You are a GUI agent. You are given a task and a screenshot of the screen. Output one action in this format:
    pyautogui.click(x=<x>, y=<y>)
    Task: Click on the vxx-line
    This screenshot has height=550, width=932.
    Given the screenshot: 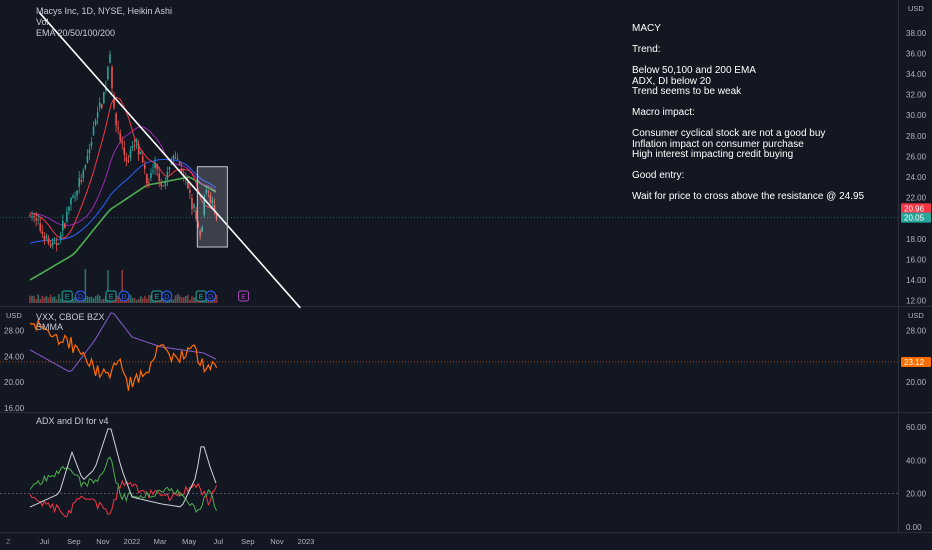 What is the action you would take?
    pyautogui.click(x=123, y=354)
    